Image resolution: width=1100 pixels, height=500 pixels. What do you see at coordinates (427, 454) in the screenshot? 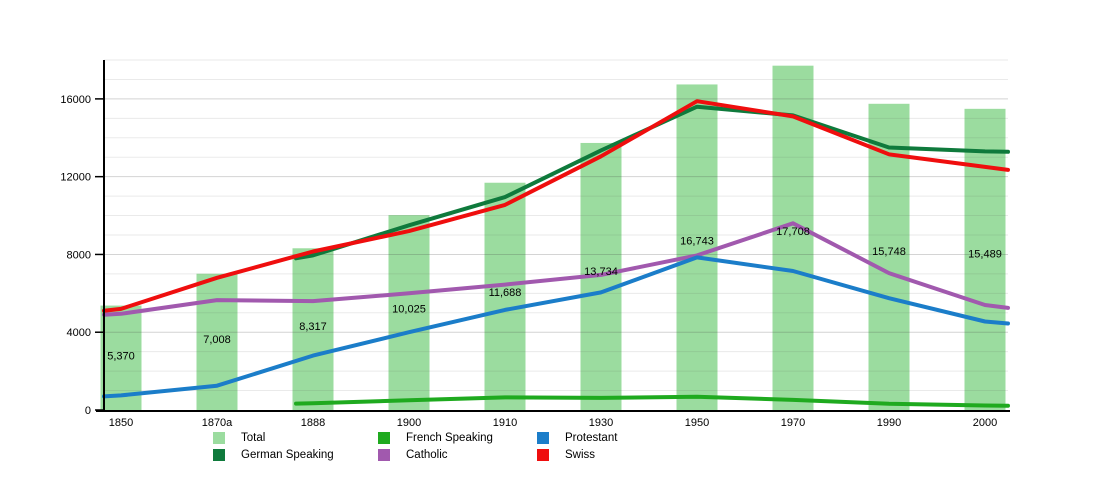
I see `legend-label-catholic: Catholic` at bounding box center [427, 454].